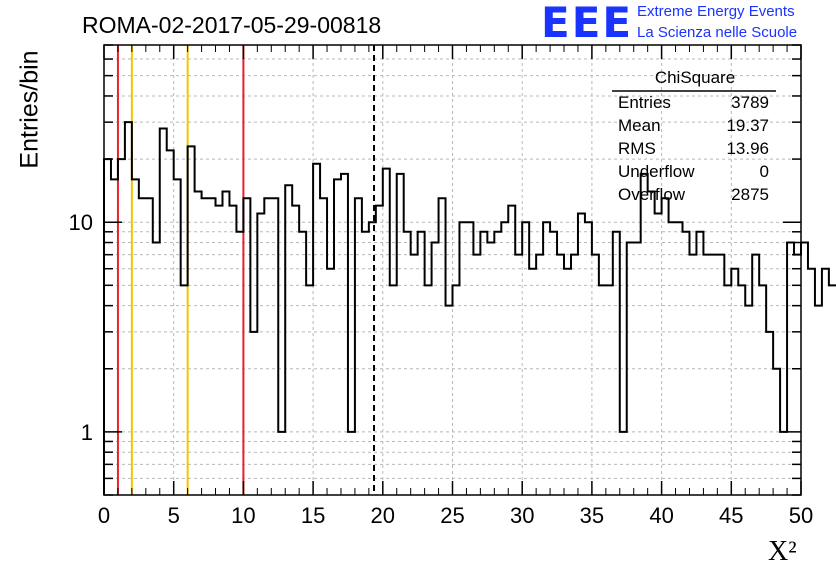 This screenshot has width=836, height=572. I want to click on x-tick-label: 15, so click(313, 515).